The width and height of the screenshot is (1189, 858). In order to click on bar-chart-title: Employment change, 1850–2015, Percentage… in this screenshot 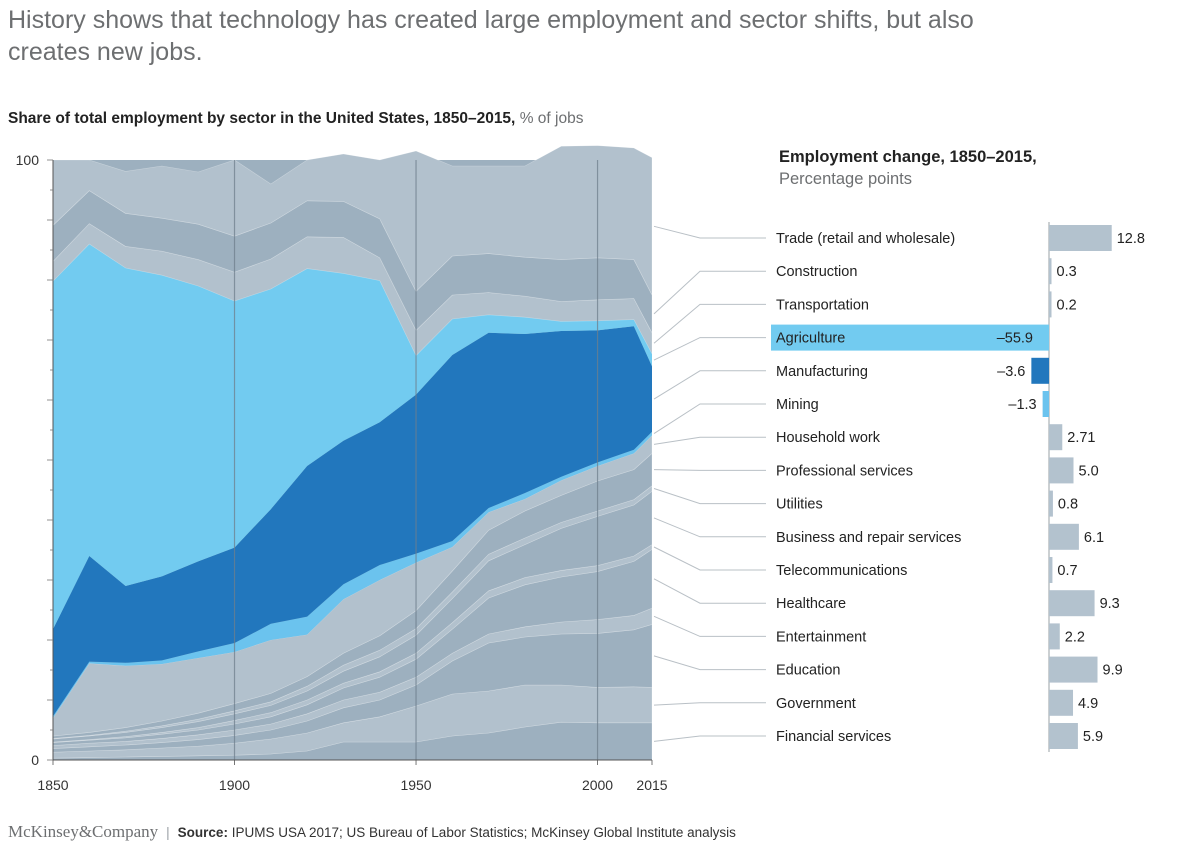, I will do `click(908, 168)`.